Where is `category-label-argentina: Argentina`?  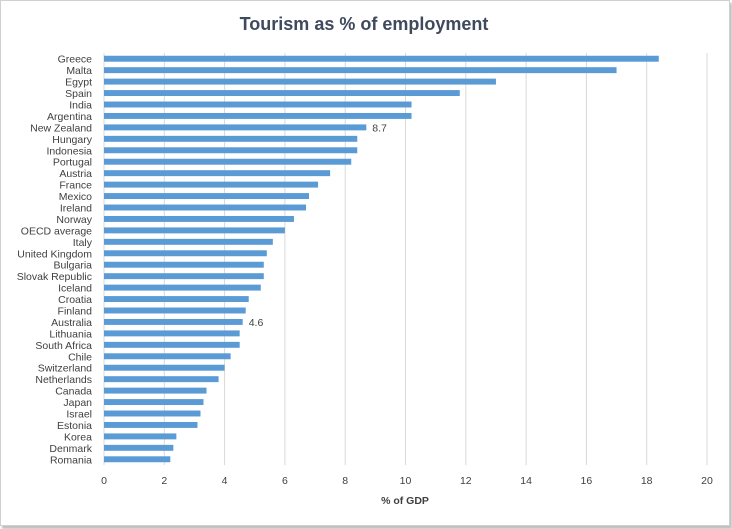
category-label-argentina: Argentina is located at coordinates (69, 117).